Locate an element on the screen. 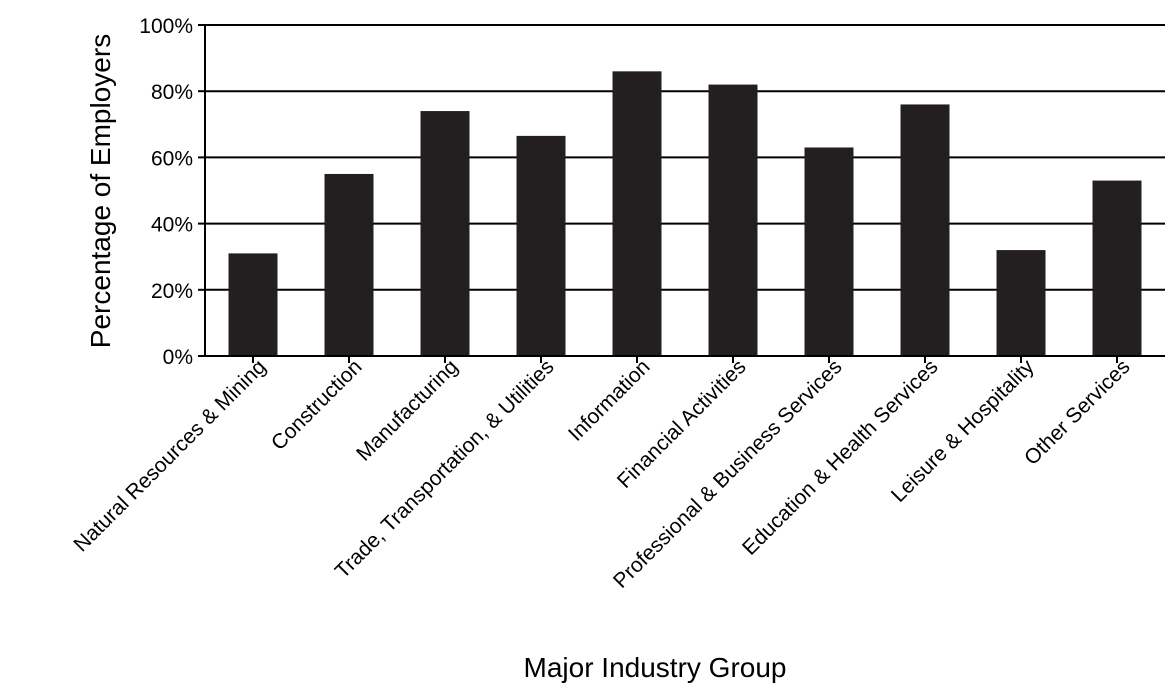  y-tick-label: 0% is located at coordinates (178, 357).